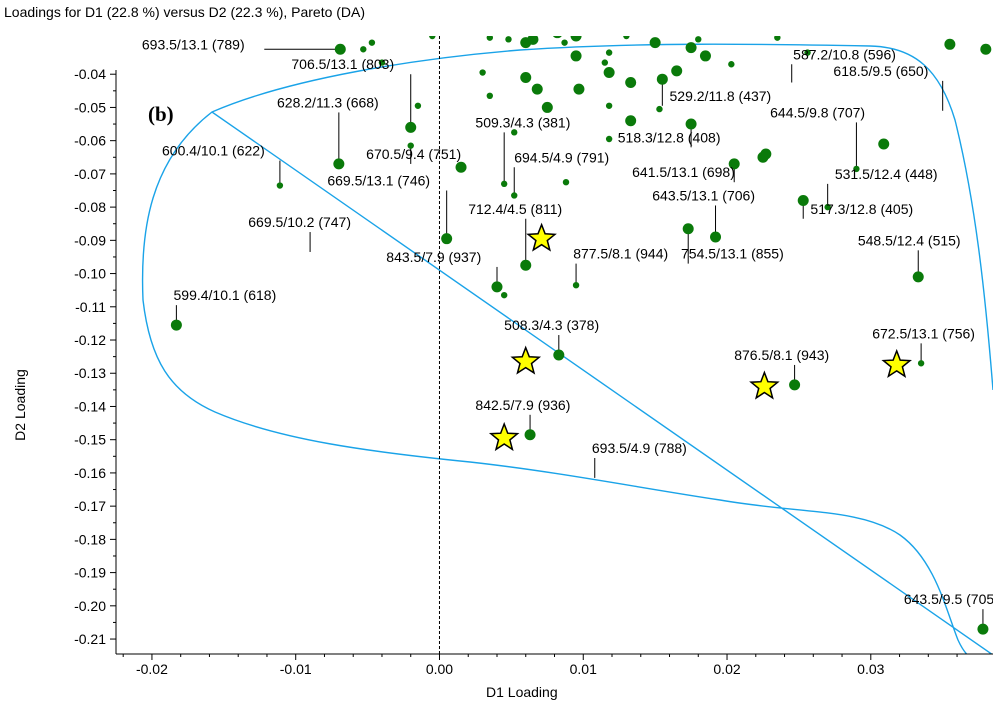 The width and height of the screenshot is (993, 702). I want to click on y-tick-label: -0.18, so click(90, 539).